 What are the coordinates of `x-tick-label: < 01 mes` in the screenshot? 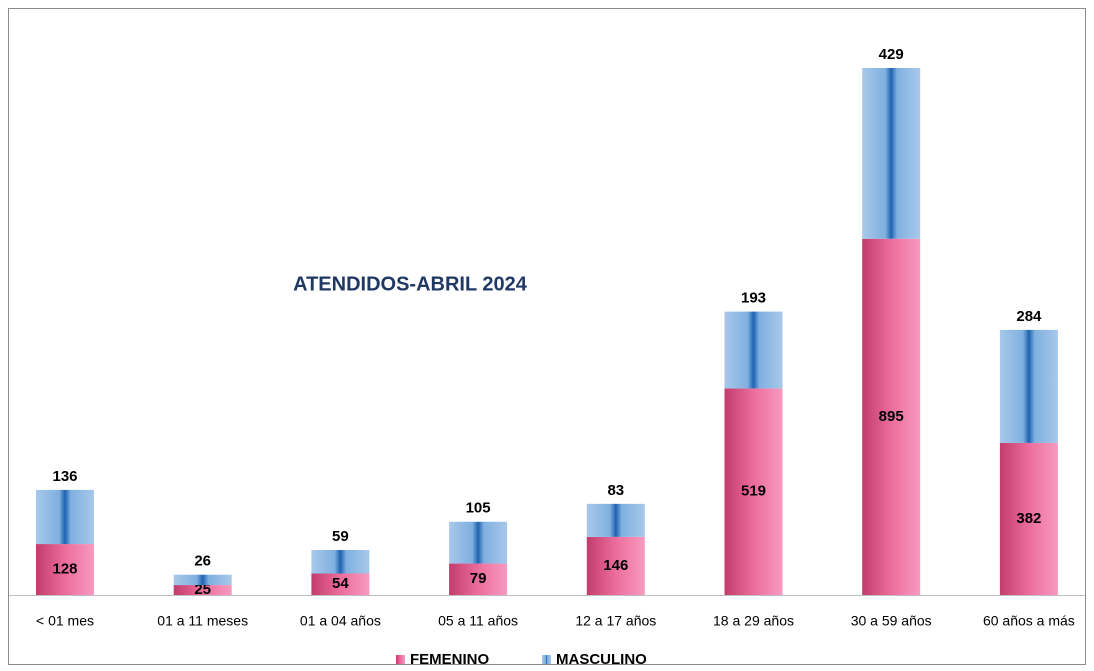 It's located at (65, 621).